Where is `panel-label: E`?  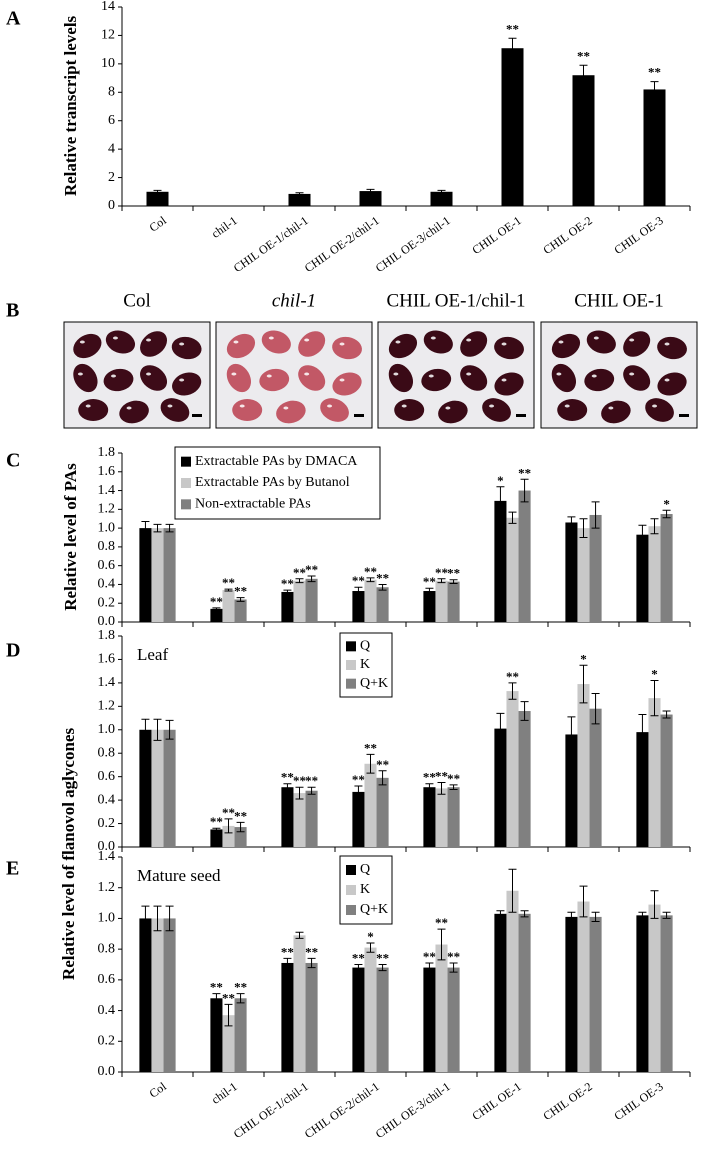 panel-label: E is located at coordinates (12, 869).